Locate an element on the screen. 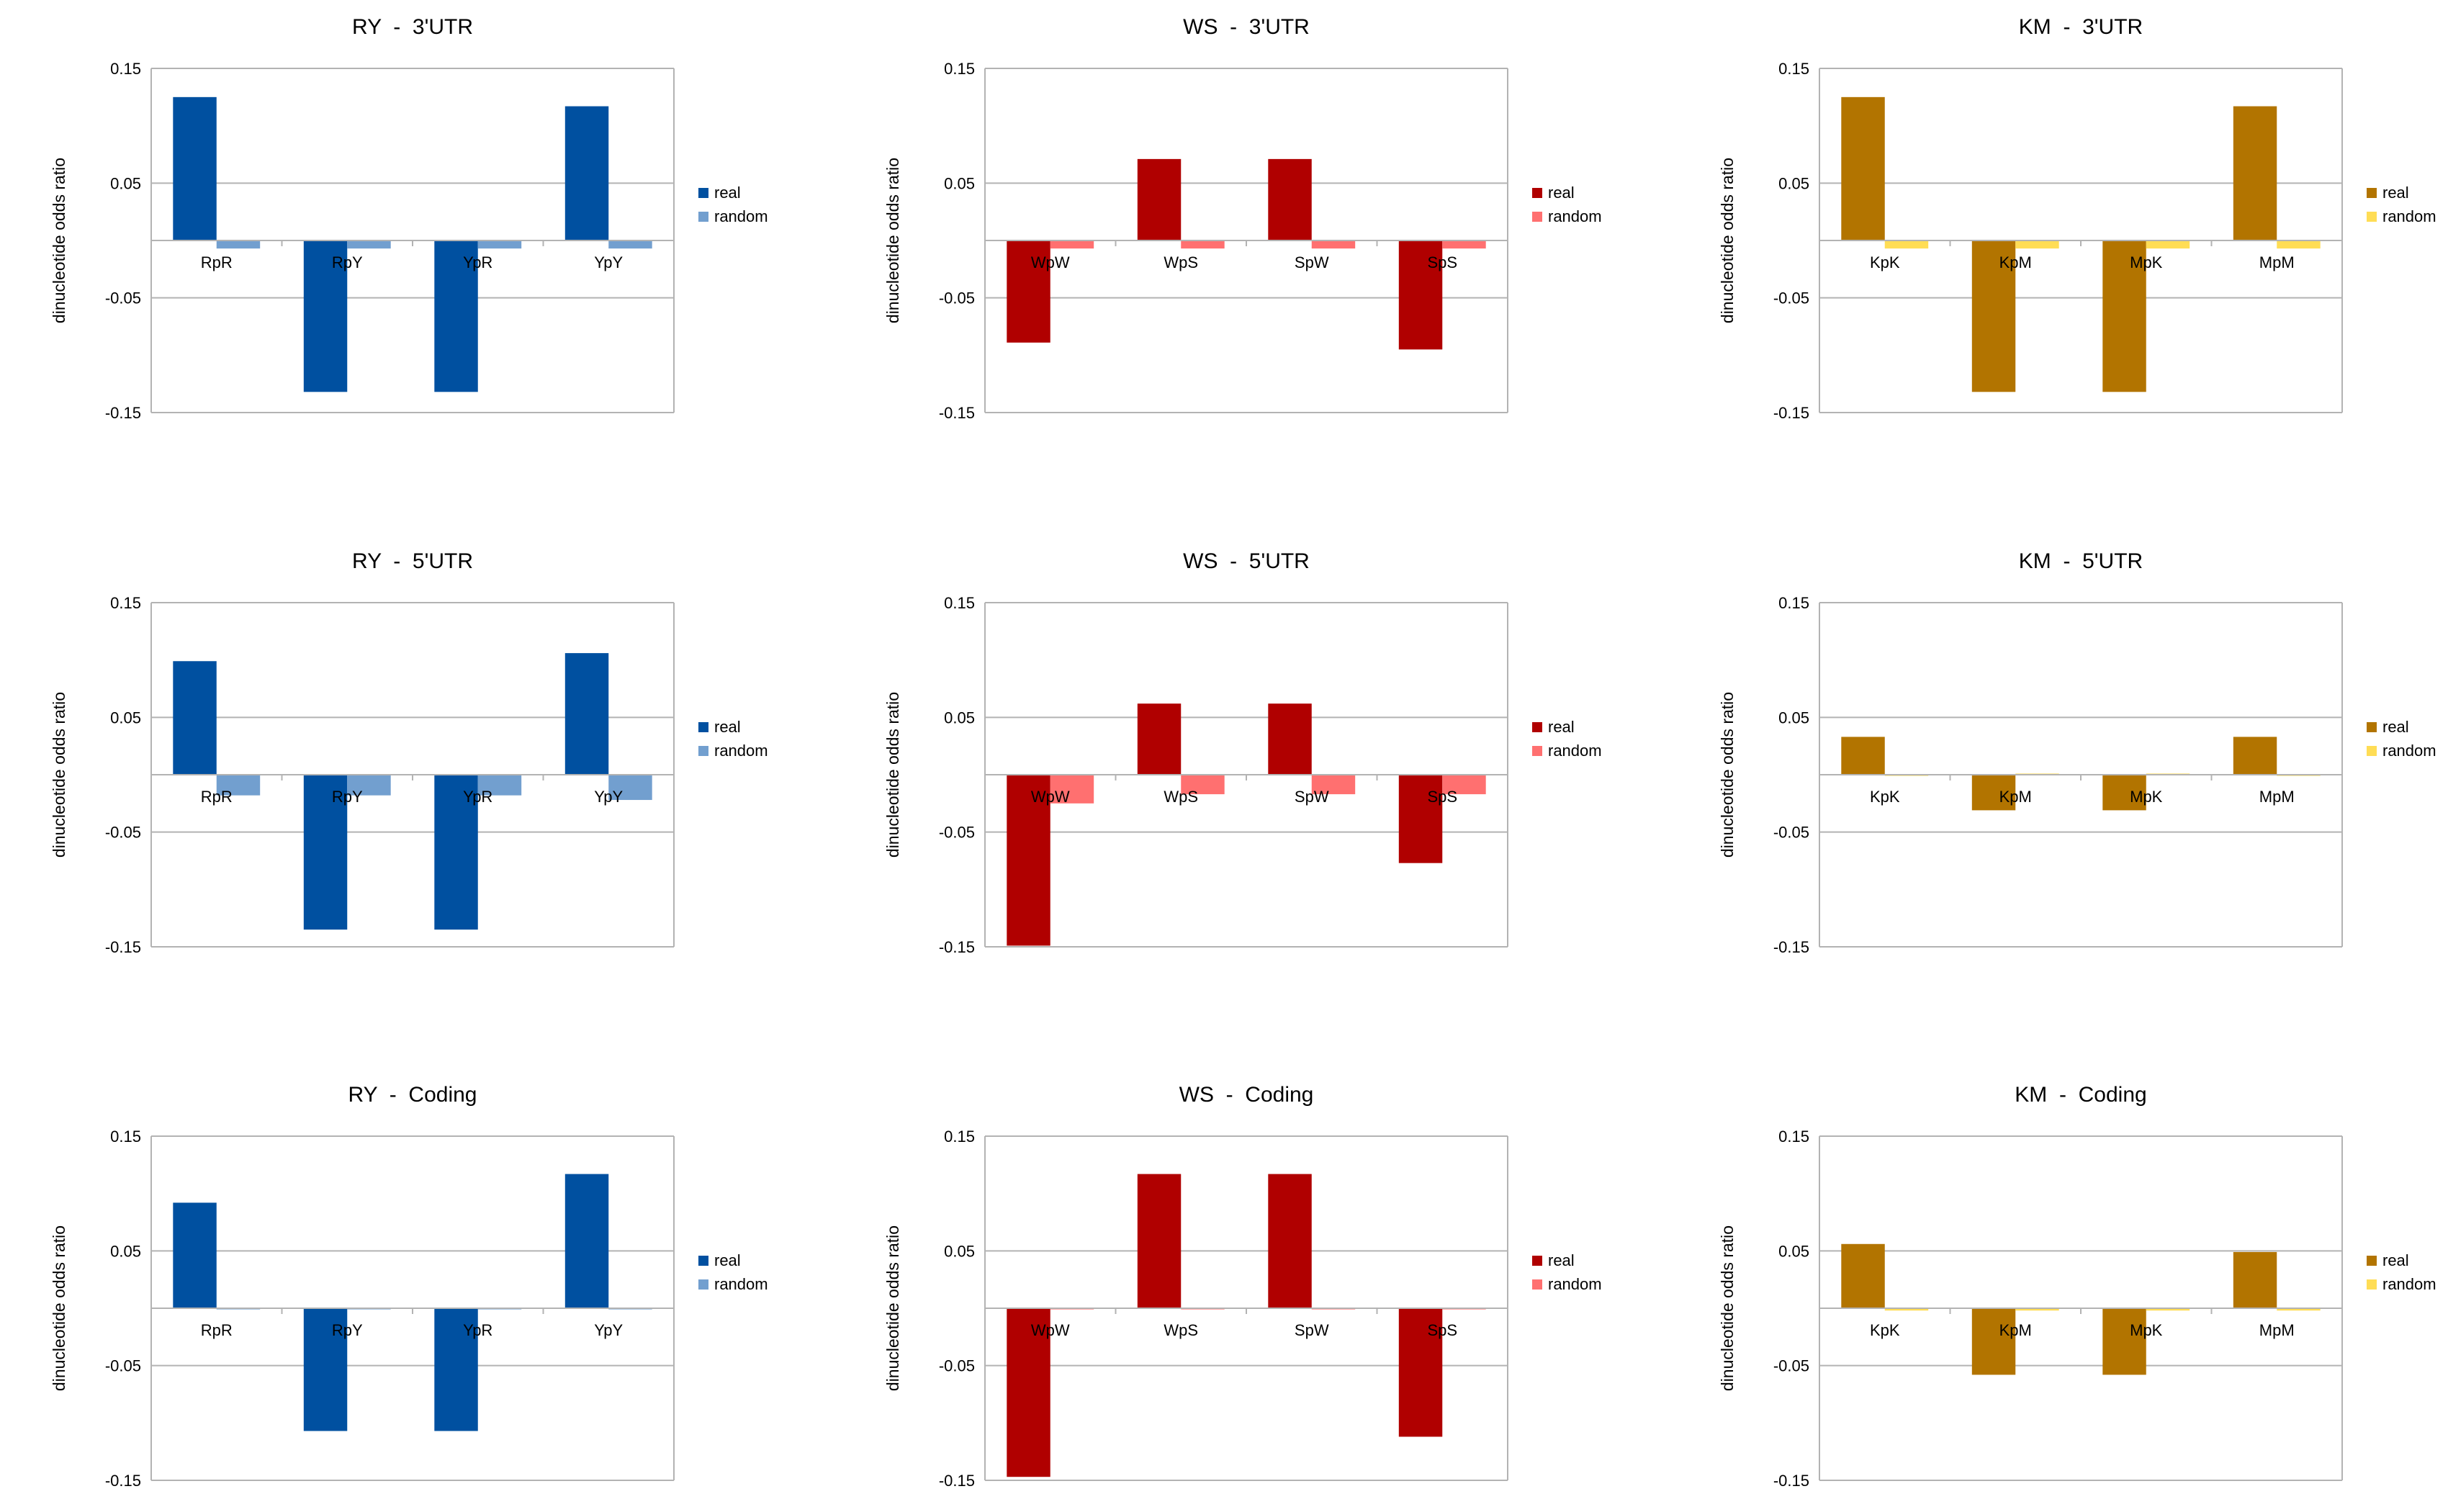 The width and height of the screenshot is (2448, 1512). bar-random-RpY is located at coordinates (369, 785).